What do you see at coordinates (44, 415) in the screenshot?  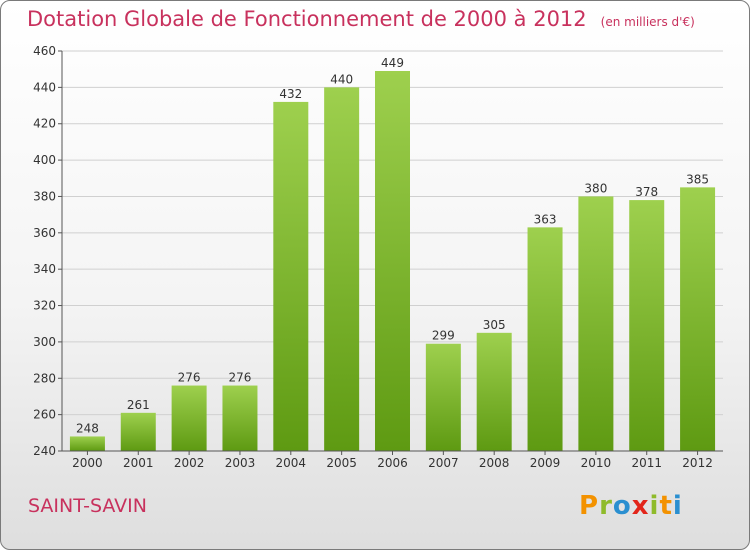 I see `y-tick-label: 260` at bounding box center [44, 415].